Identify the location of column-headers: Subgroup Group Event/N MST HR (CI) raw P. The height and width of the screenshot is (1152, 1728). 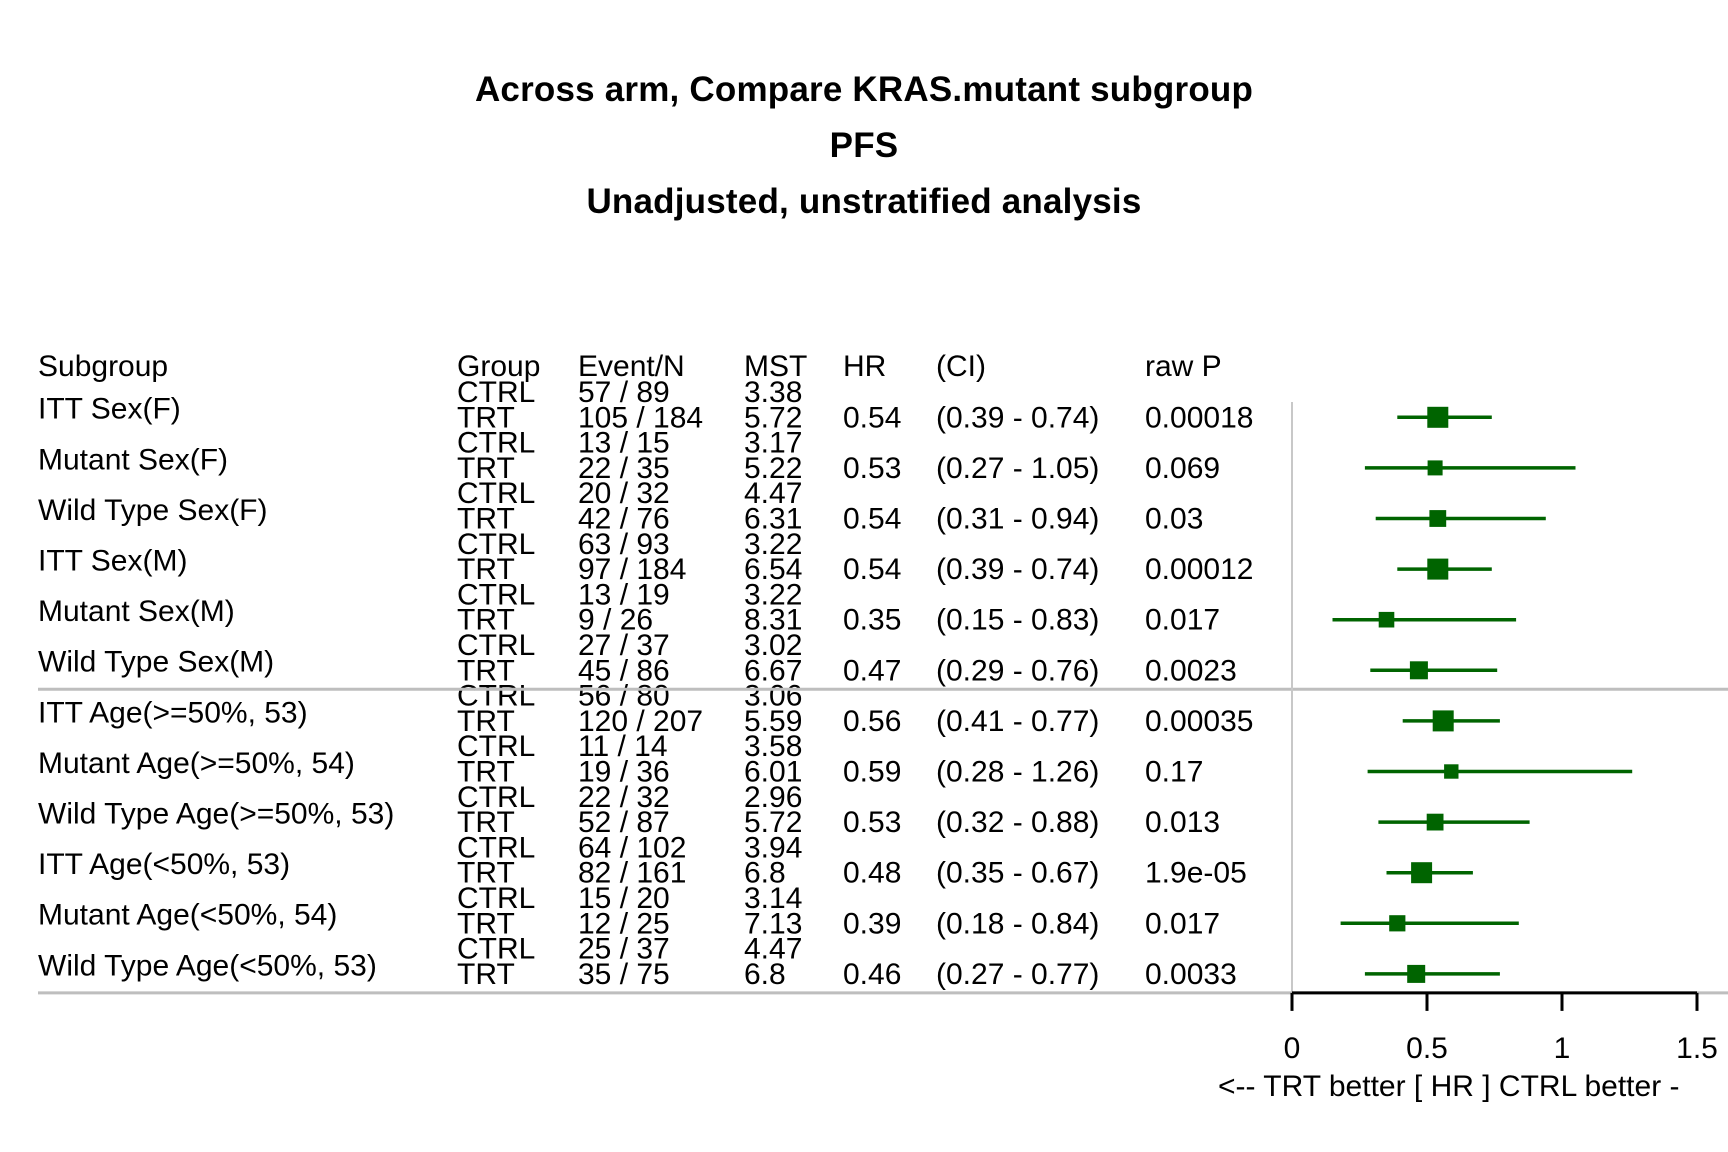
(630, 366).